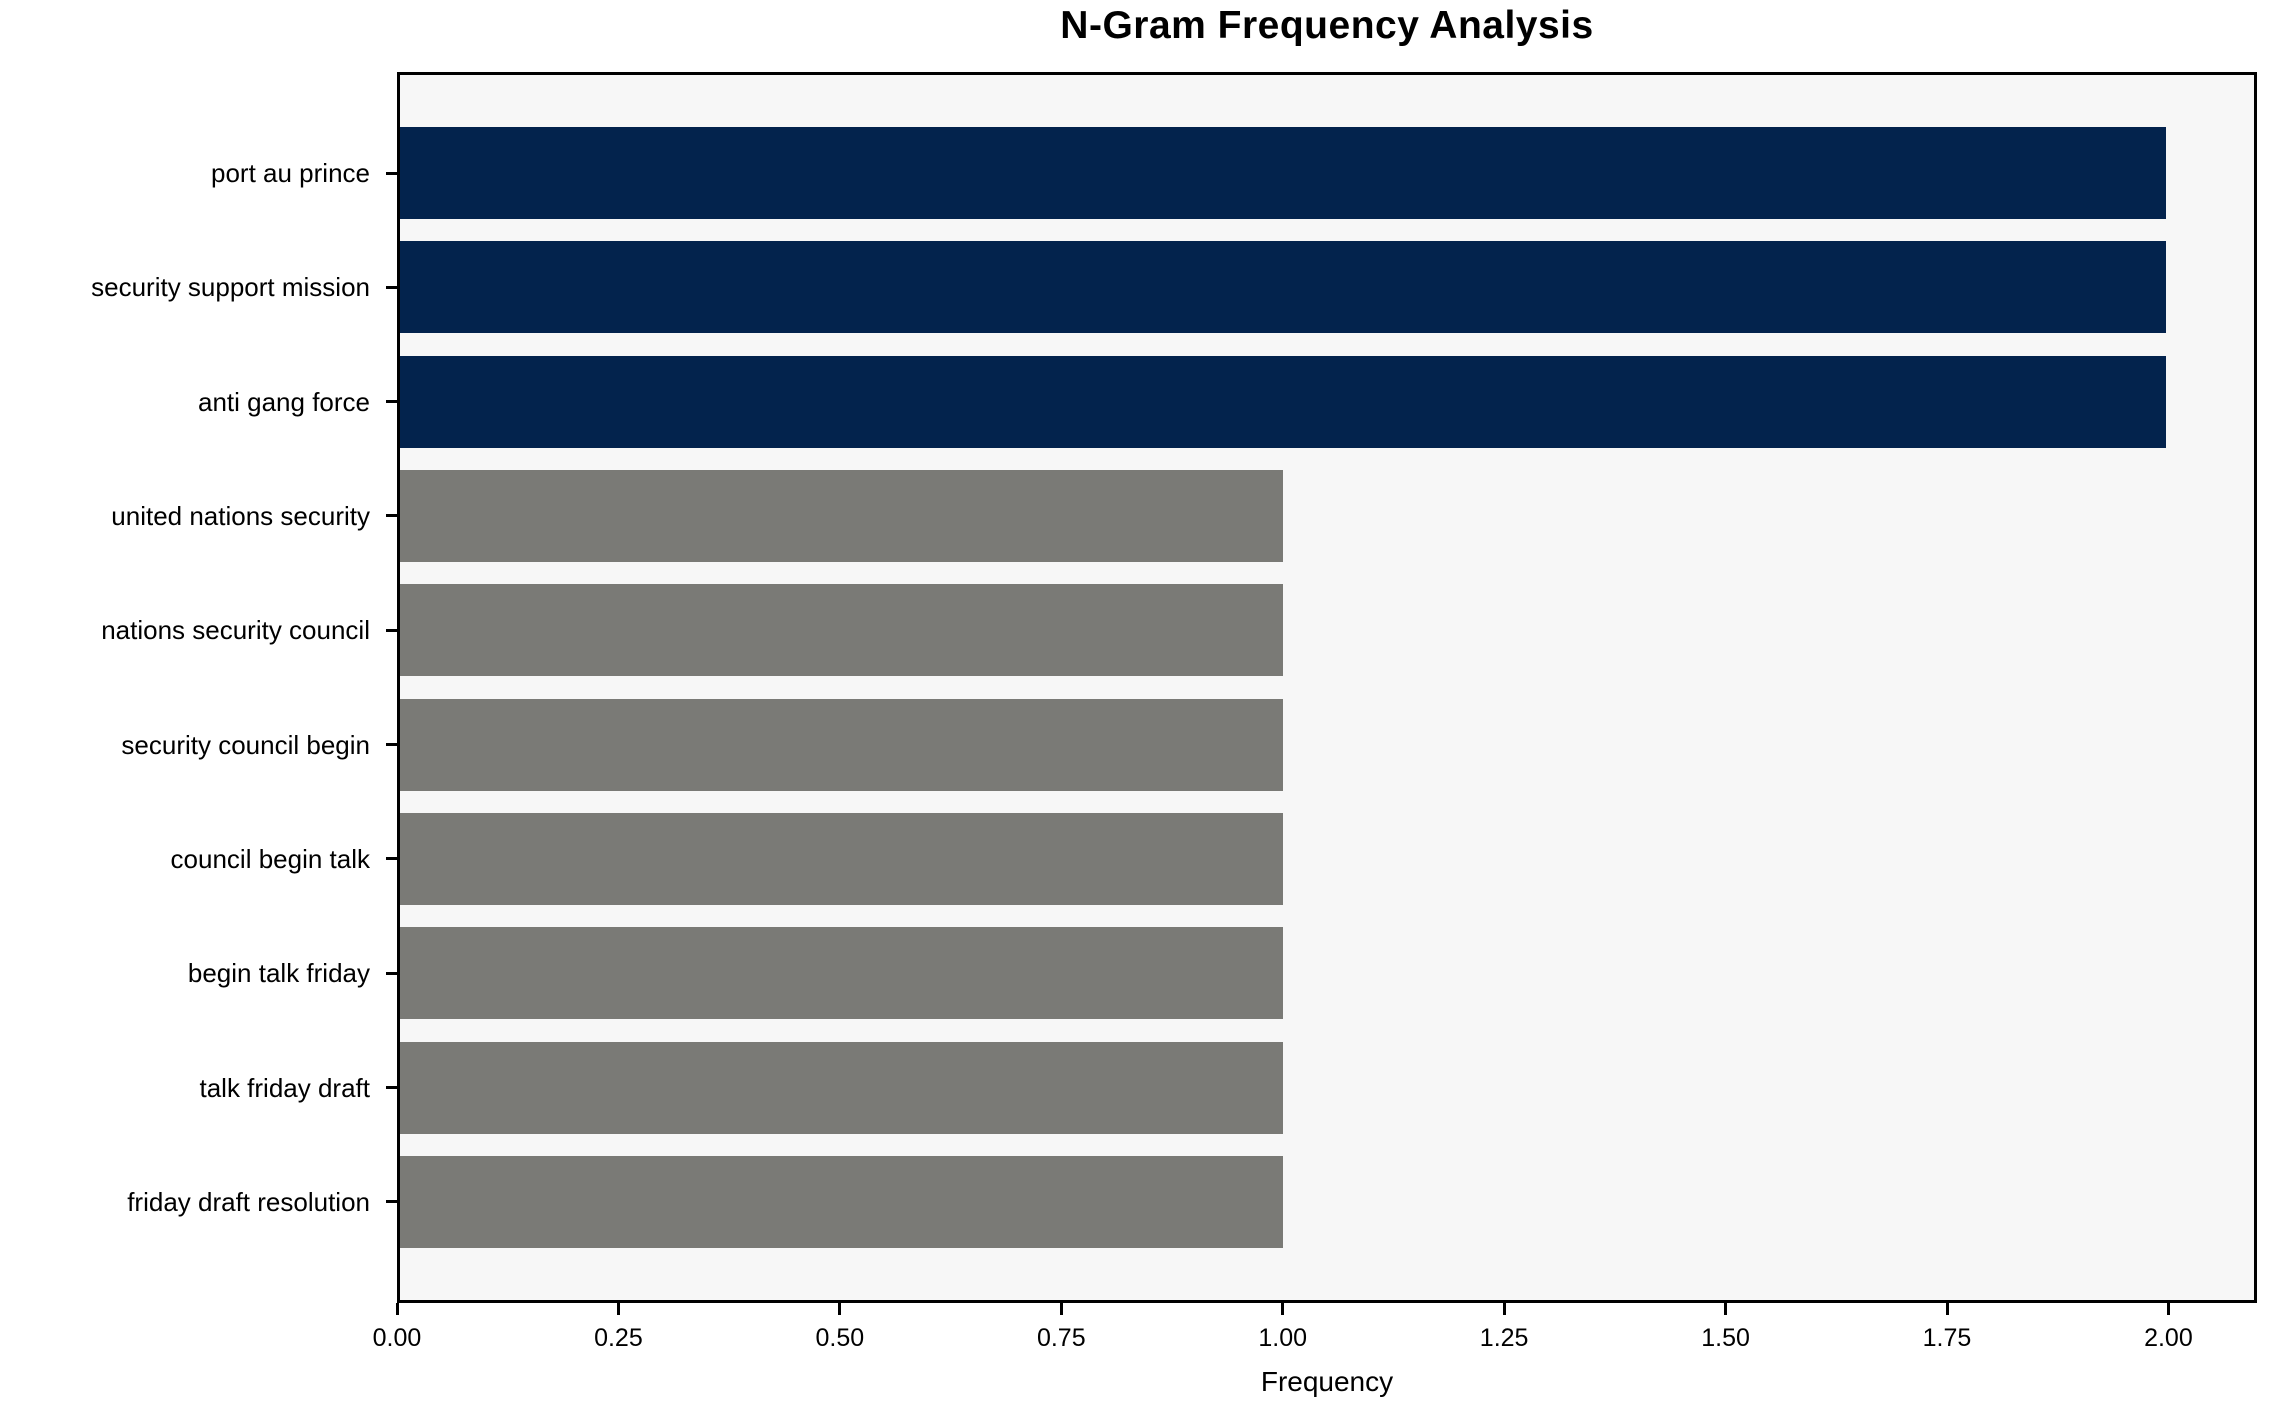 The width and height of the screenshot is (2276, 1414). Describe the element at coordinates (618, 1338) in the screenshot. I see `x-tick-label: 0.25` at that location.